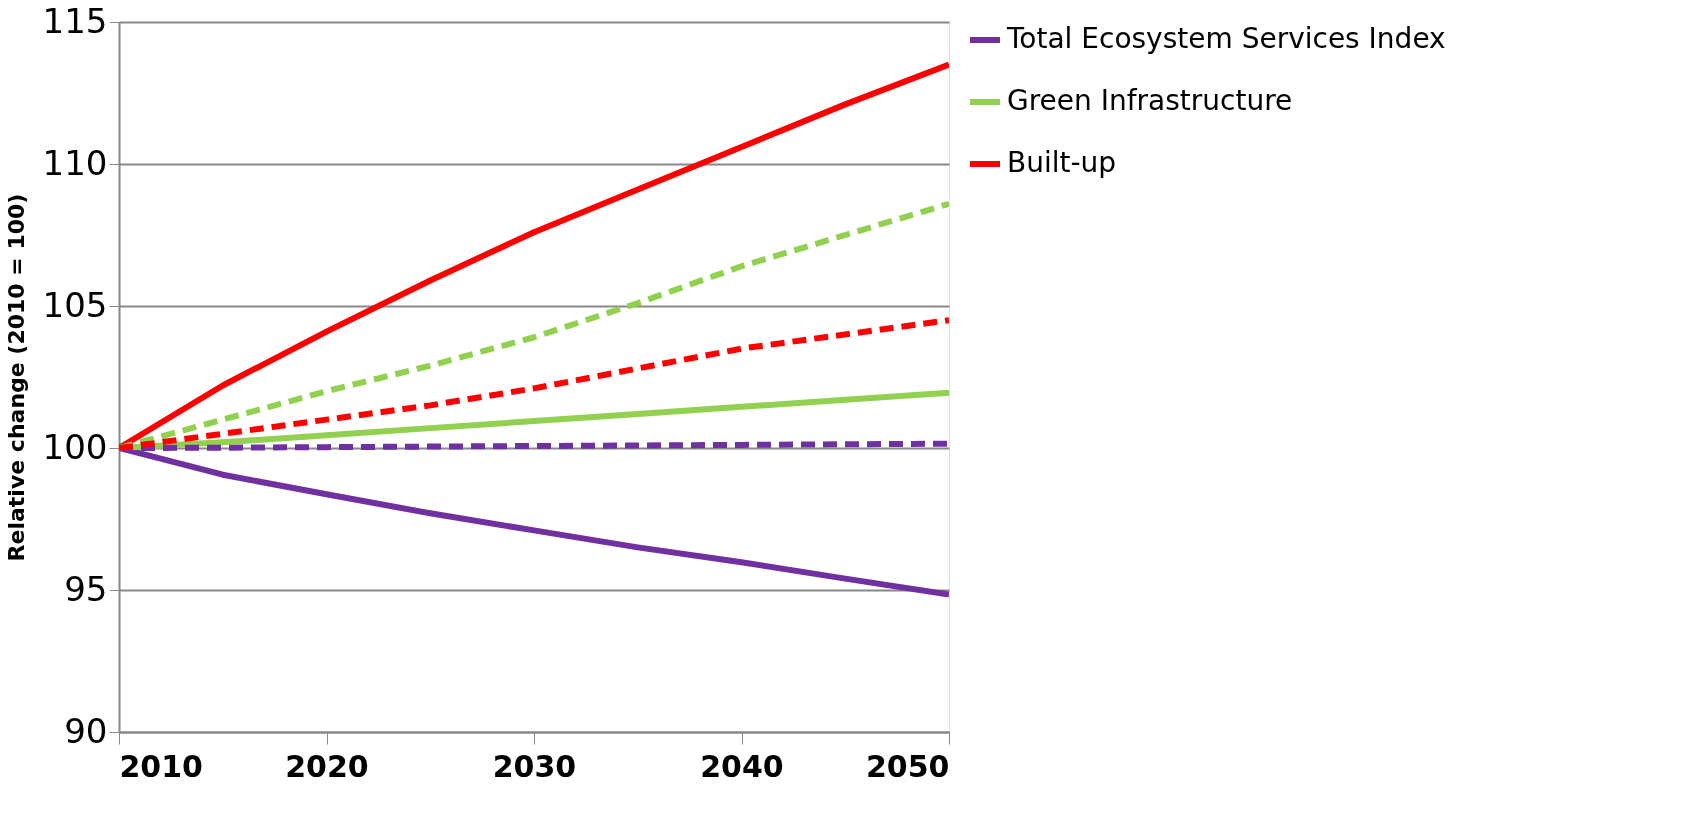 This screenshot has width=1682, height=833. Describe the element at coordinates (161, 766) in the screenshot. I see `x-tick-label: 2010` at that location.